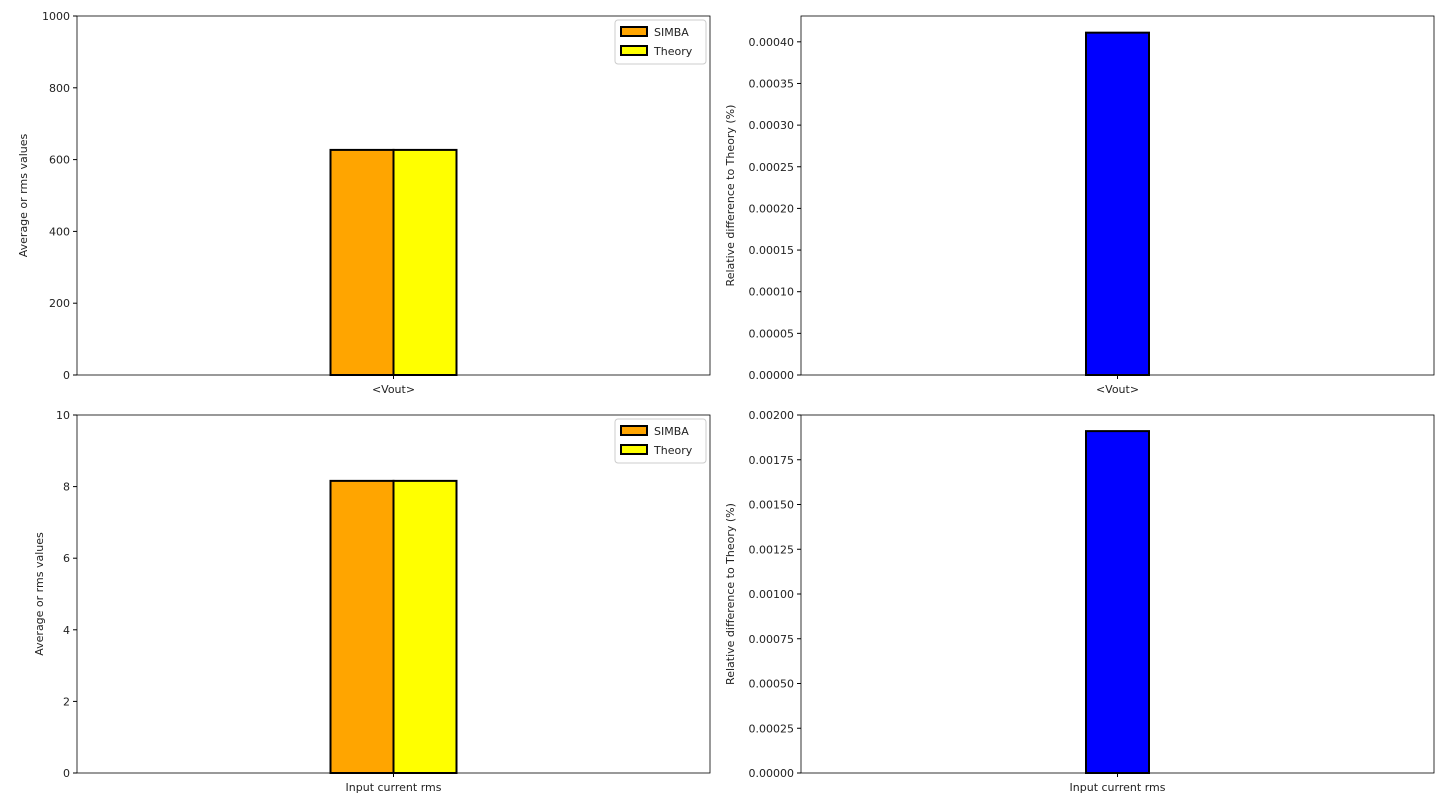 Image resolution: width=1446 pixels, height=808 pixels. I want to click on y-tick-label: 0.00030, so click(772, 125).